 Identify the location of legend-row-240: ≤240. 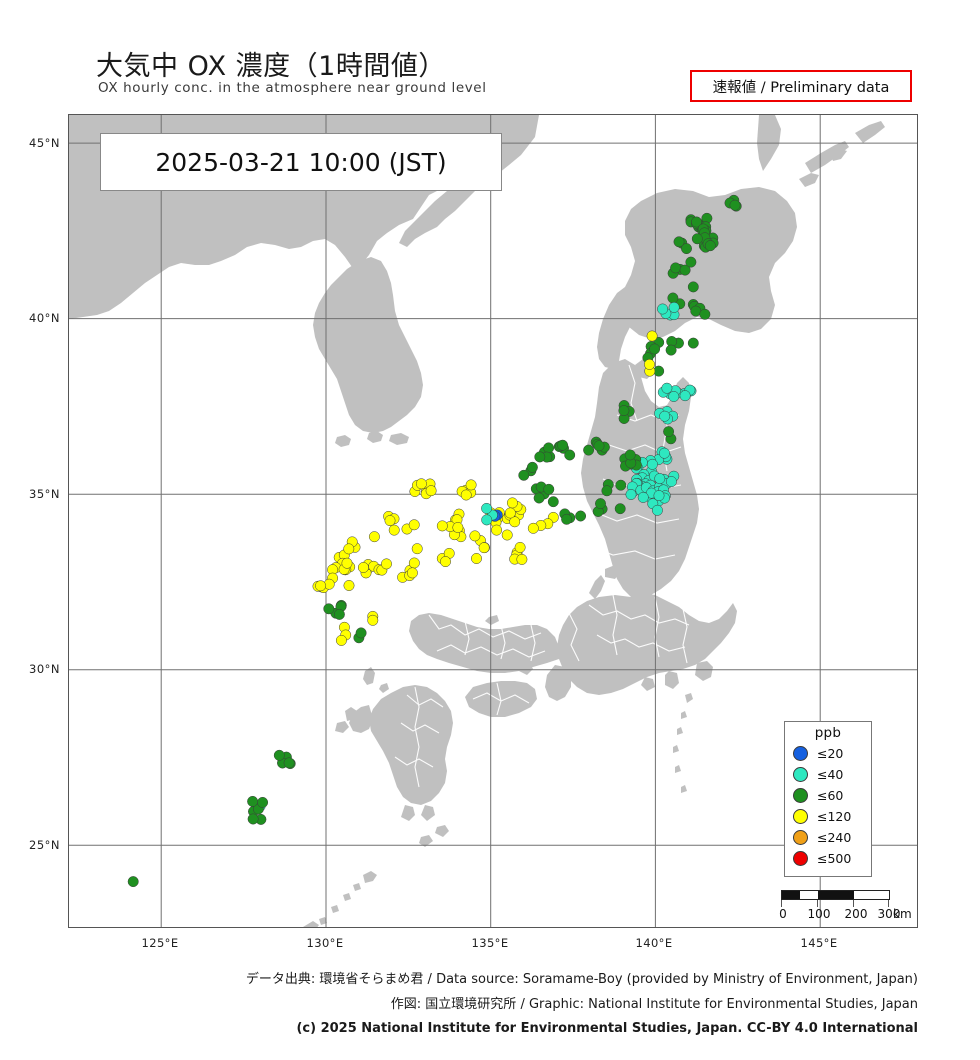
(828, 837).